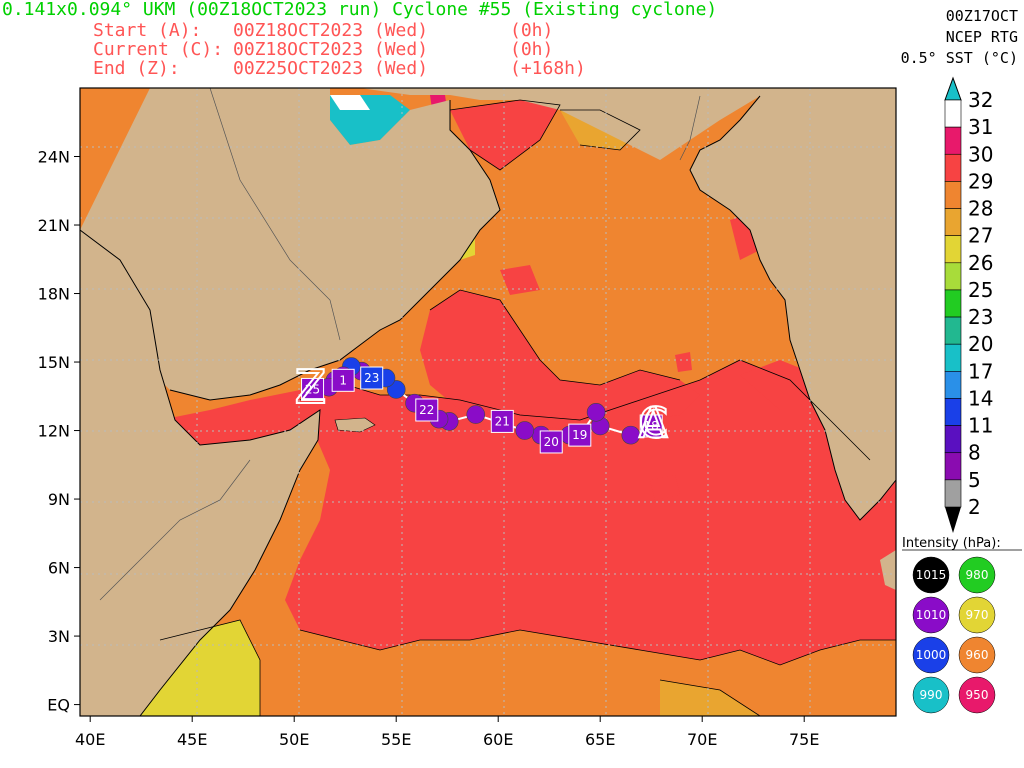 Image resolution: width=1024 pixels, height=768 pixels. I want to click on colorbar-label: 26, so click(980, 263).